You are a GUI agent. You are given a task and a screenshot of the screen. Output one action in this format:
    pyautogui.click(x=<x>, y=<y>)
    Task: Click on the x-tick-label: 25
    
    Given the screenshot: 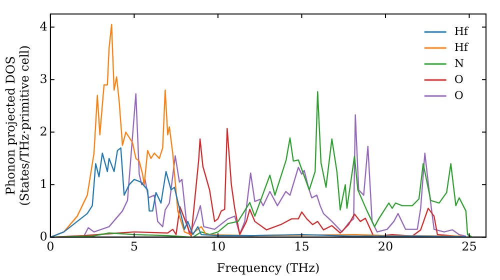 What is the action you would take?
    pyautogui.click(x=469, y=247)
    